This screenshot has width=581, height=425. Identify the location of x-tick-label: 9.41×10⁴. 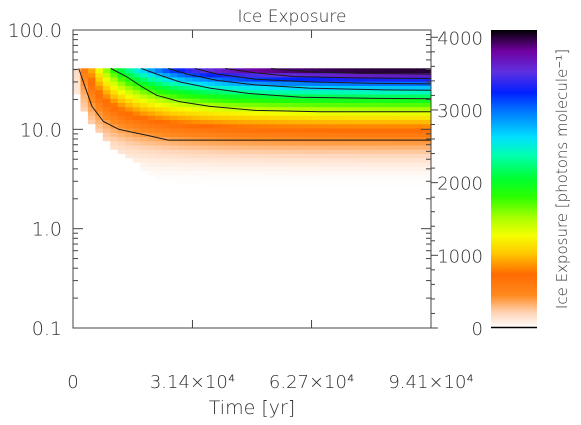
(430, 382).